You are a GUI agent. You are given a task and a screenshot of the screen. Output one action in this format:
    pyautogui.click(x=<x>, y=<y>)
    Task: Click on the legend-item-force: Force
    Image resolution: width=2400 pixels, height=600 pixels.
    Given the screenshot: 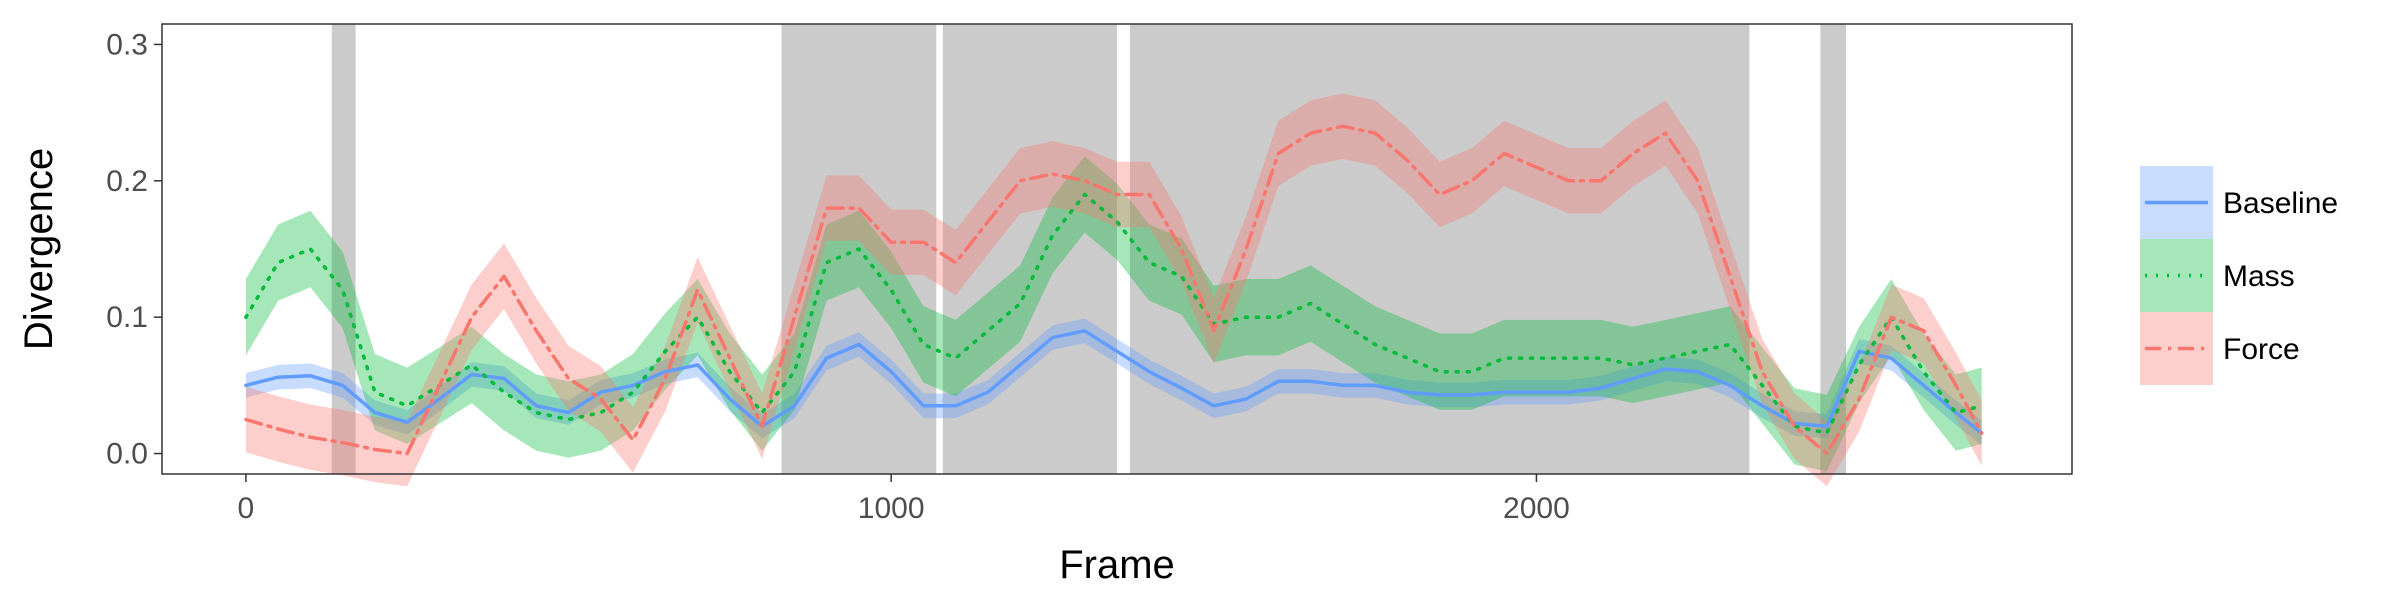 What is the action you would take?
    pyautogui.click(x=2220, y=348)
    